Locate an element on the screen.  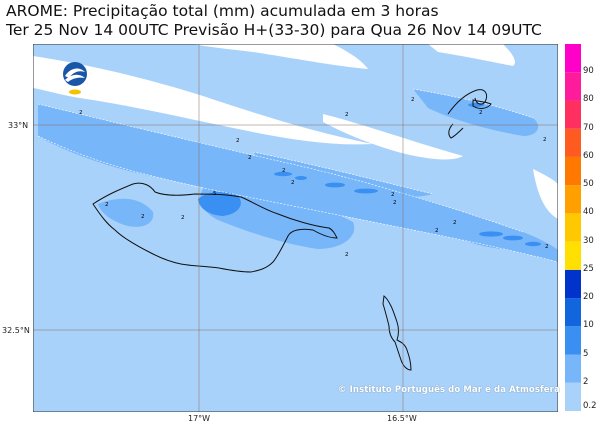
colorbar-tick-label: 70 is located at coordinates (588, 127).